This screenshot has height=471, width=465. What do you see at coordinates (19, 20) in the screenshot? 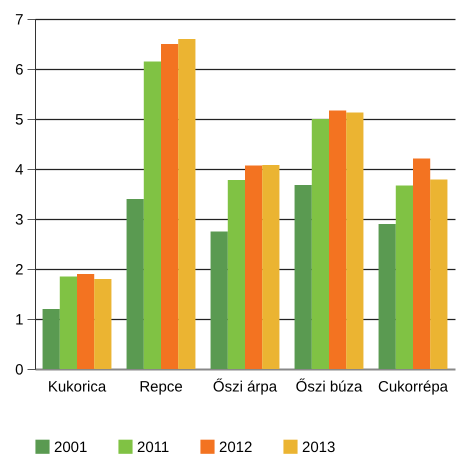
I see `y-tick-label: 7` at bounding box center [19, 20].